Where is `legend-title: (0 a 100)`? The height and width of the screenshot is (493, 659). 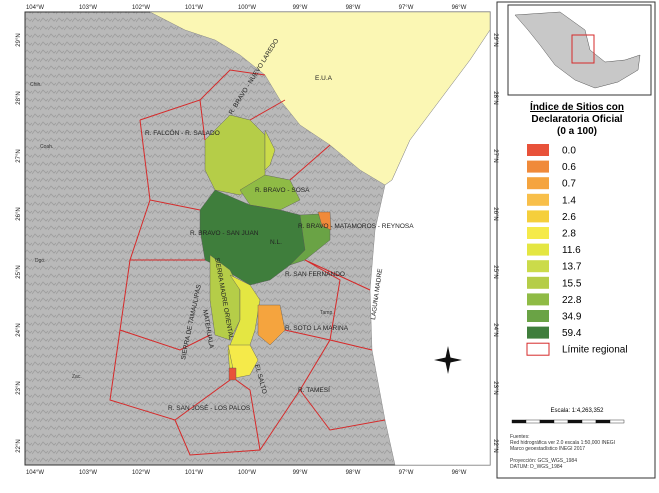
legend-title: (0 a 100) is located at coordinates (577, 131).